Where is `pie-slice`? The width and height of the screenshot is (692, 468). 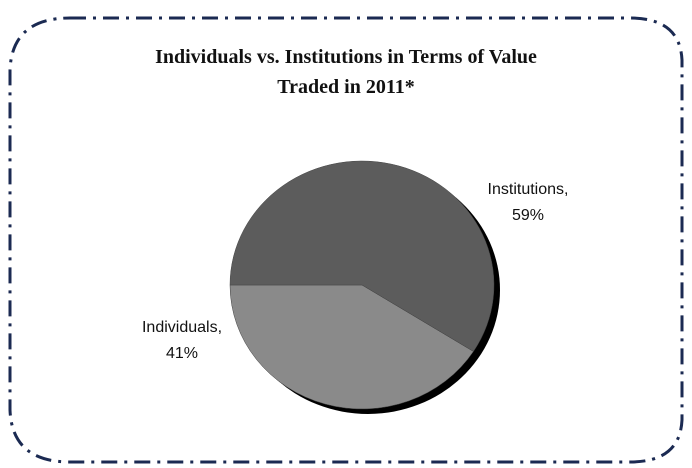
pie-slice is located at coordinates (351, 347).